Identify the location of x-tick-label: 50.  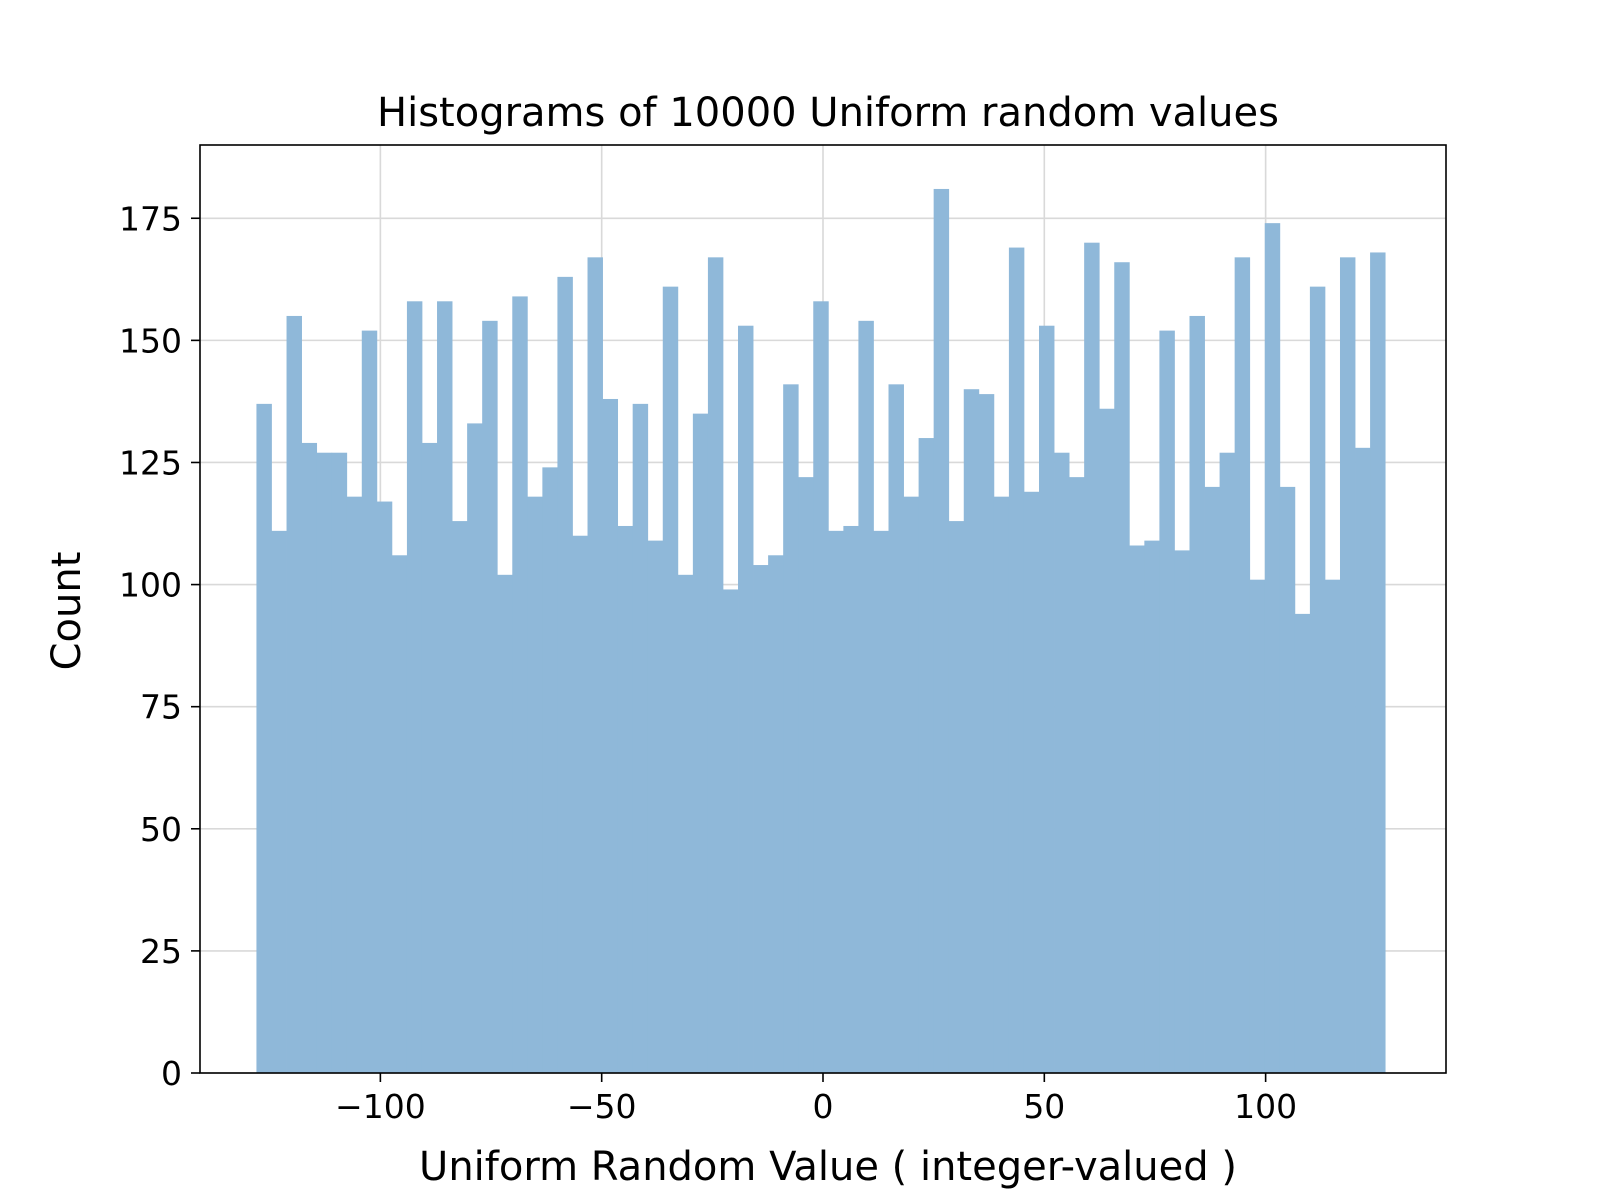
(1044, 1106).